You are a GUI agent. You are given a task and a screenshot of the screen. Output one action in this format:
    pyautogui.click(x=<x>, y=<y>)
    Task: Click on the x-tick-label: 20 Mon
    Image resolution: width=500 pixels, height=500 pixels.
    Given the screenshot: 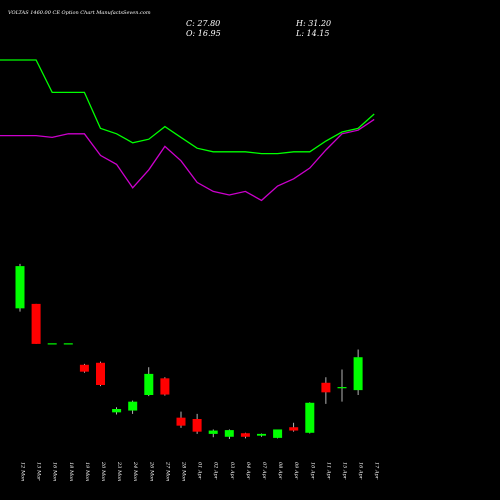 What is the action you would take?
    pyautogui.click(x=103, y=471)
    